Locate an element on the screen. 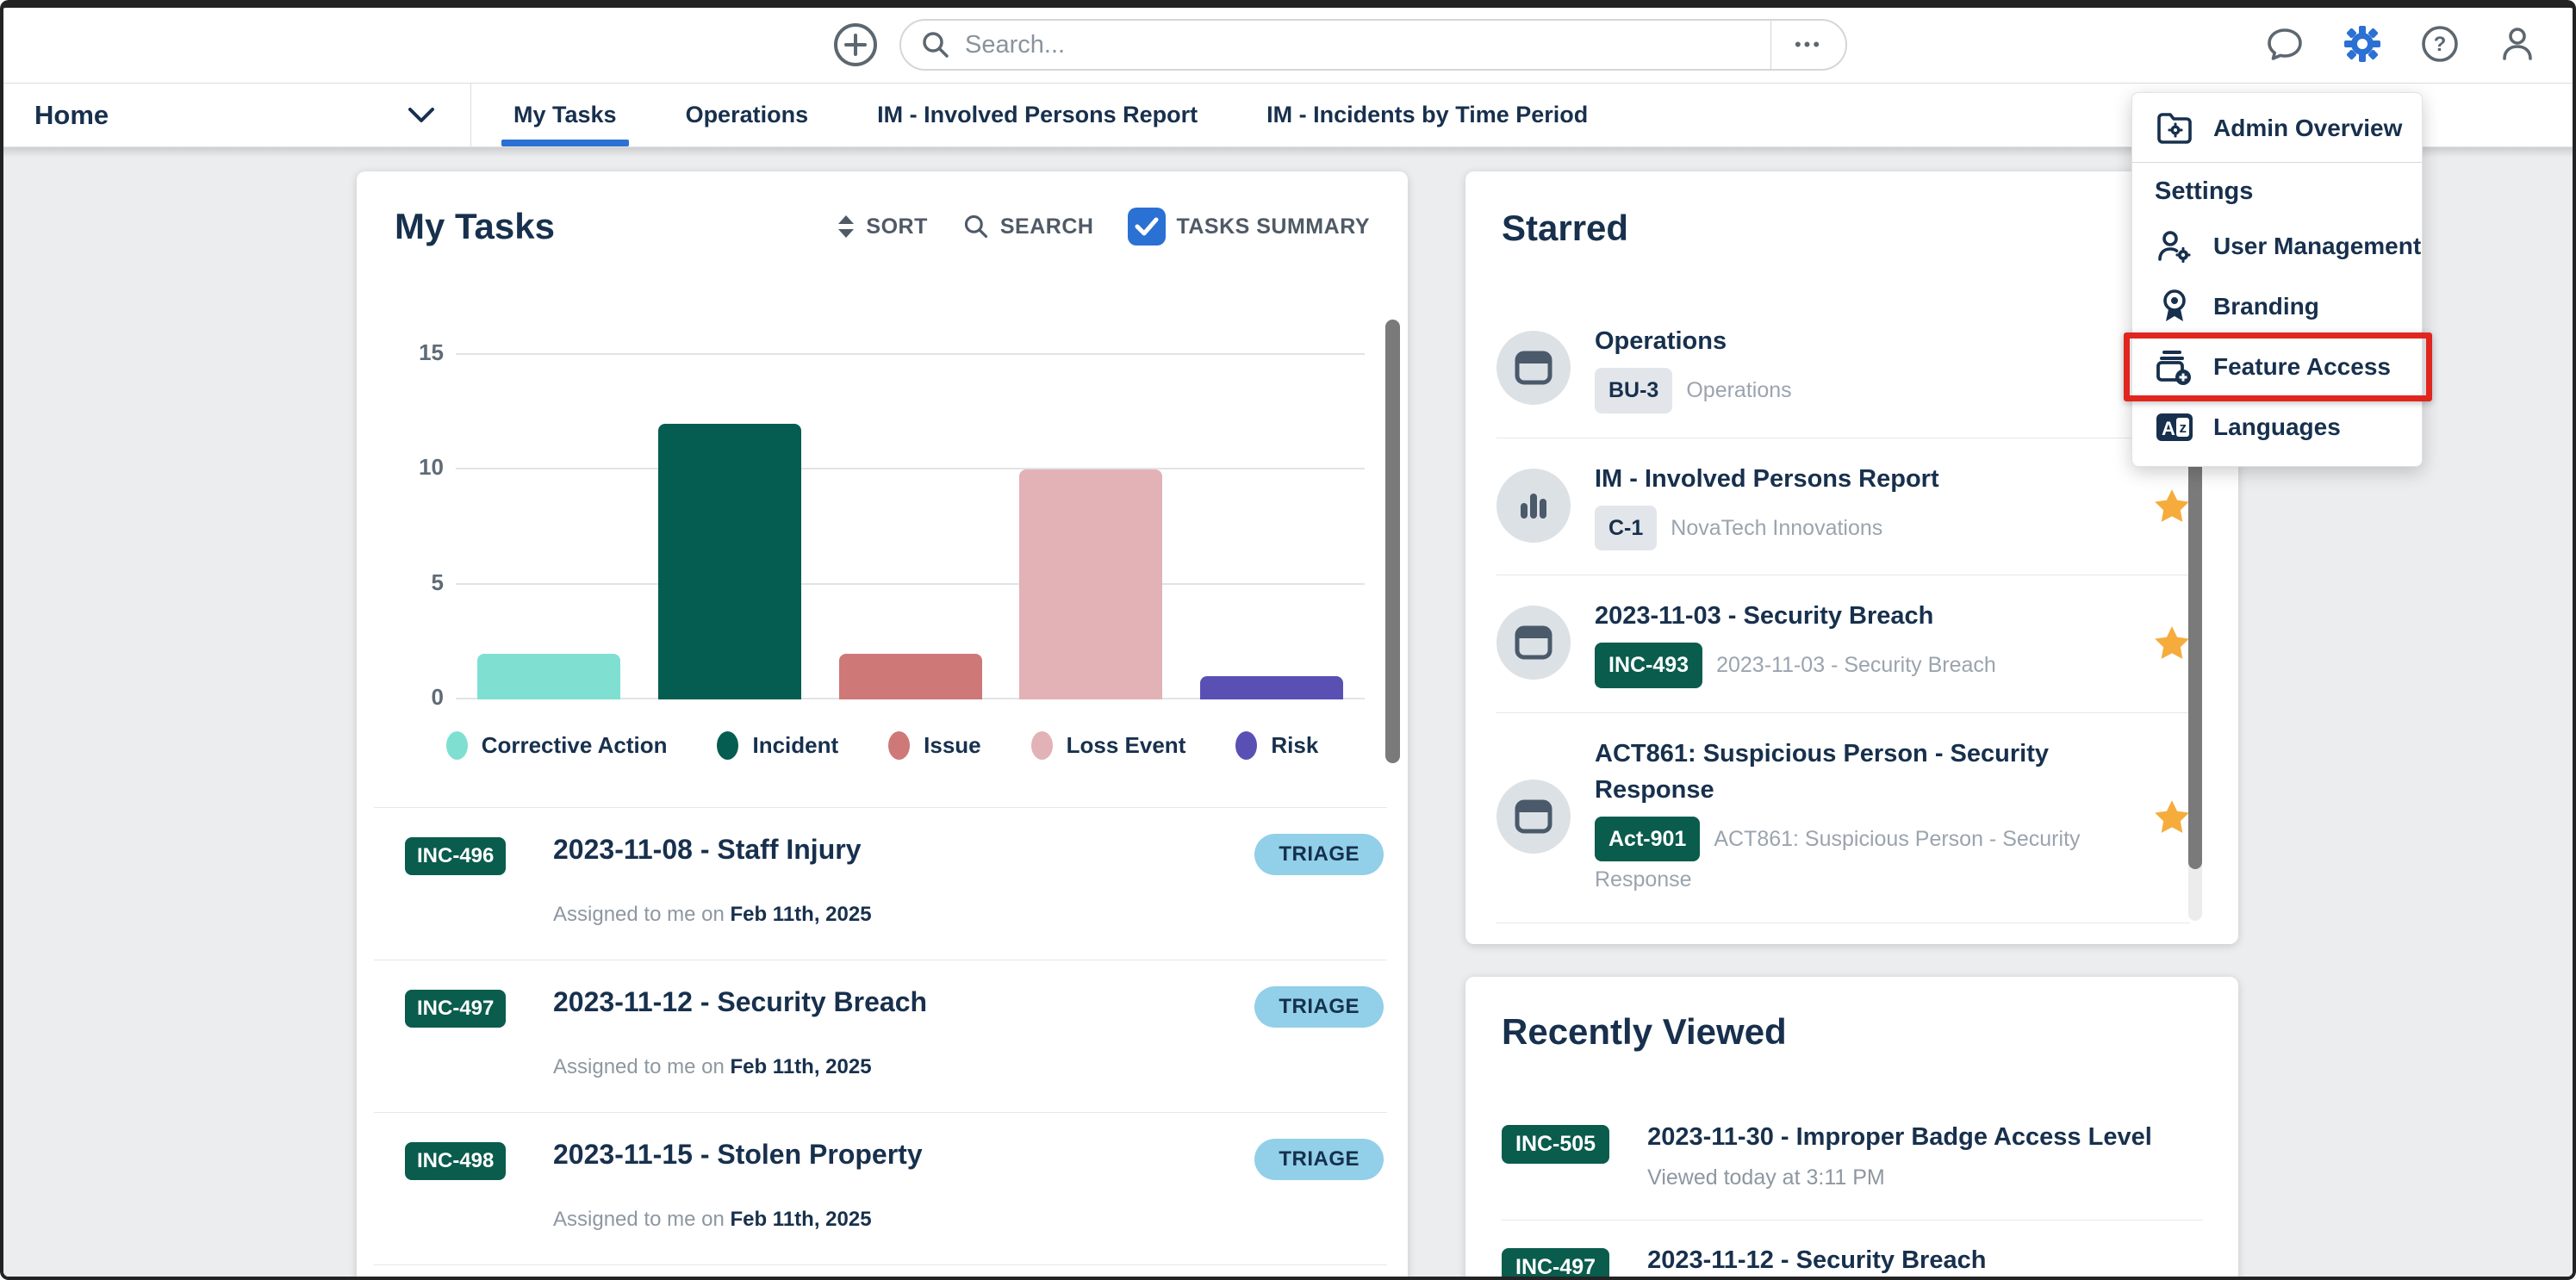 This screenshot has height=1280, width=2576. profile-button is located at coordinates (2518, 44).